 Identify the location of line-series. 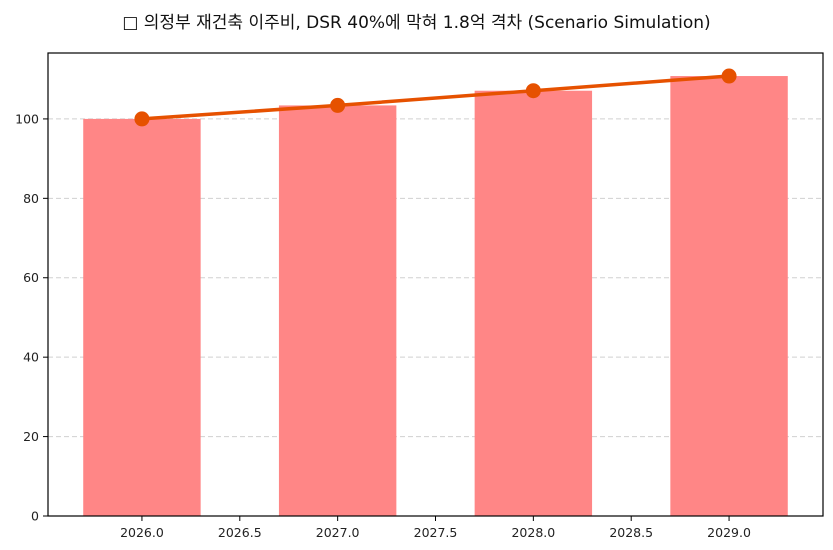
(435, 97).